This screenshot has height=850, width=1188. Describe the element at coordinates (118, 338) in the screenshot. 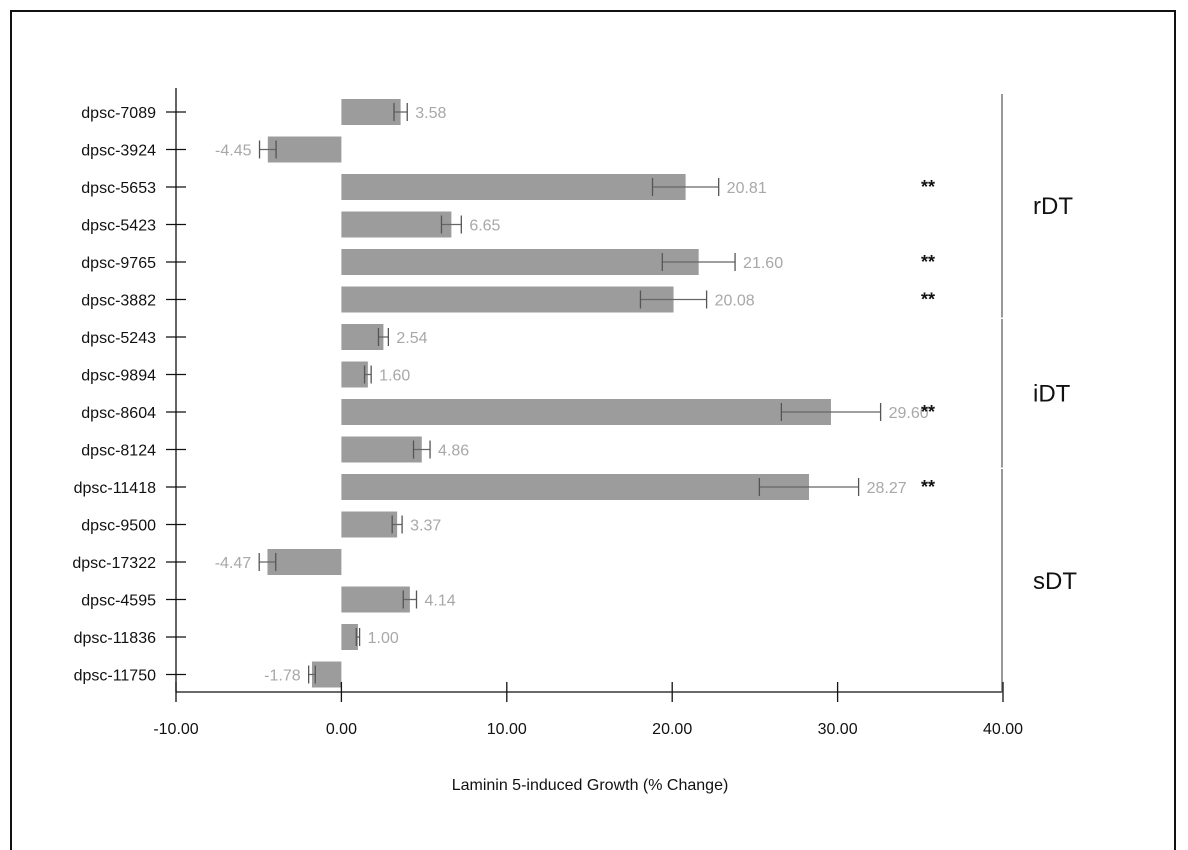

I see `y-tick-label: dpsc-5243` at that location.